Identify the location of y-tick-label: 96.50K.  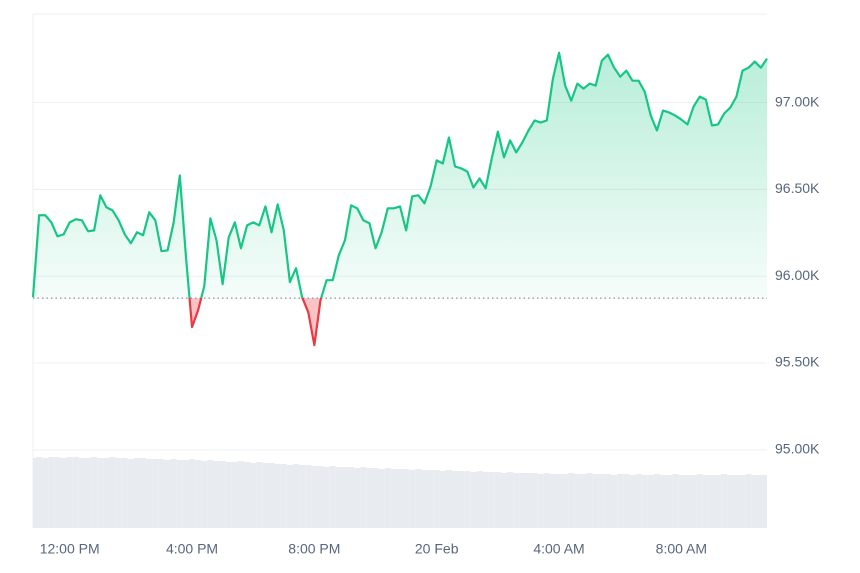
(797, 188).